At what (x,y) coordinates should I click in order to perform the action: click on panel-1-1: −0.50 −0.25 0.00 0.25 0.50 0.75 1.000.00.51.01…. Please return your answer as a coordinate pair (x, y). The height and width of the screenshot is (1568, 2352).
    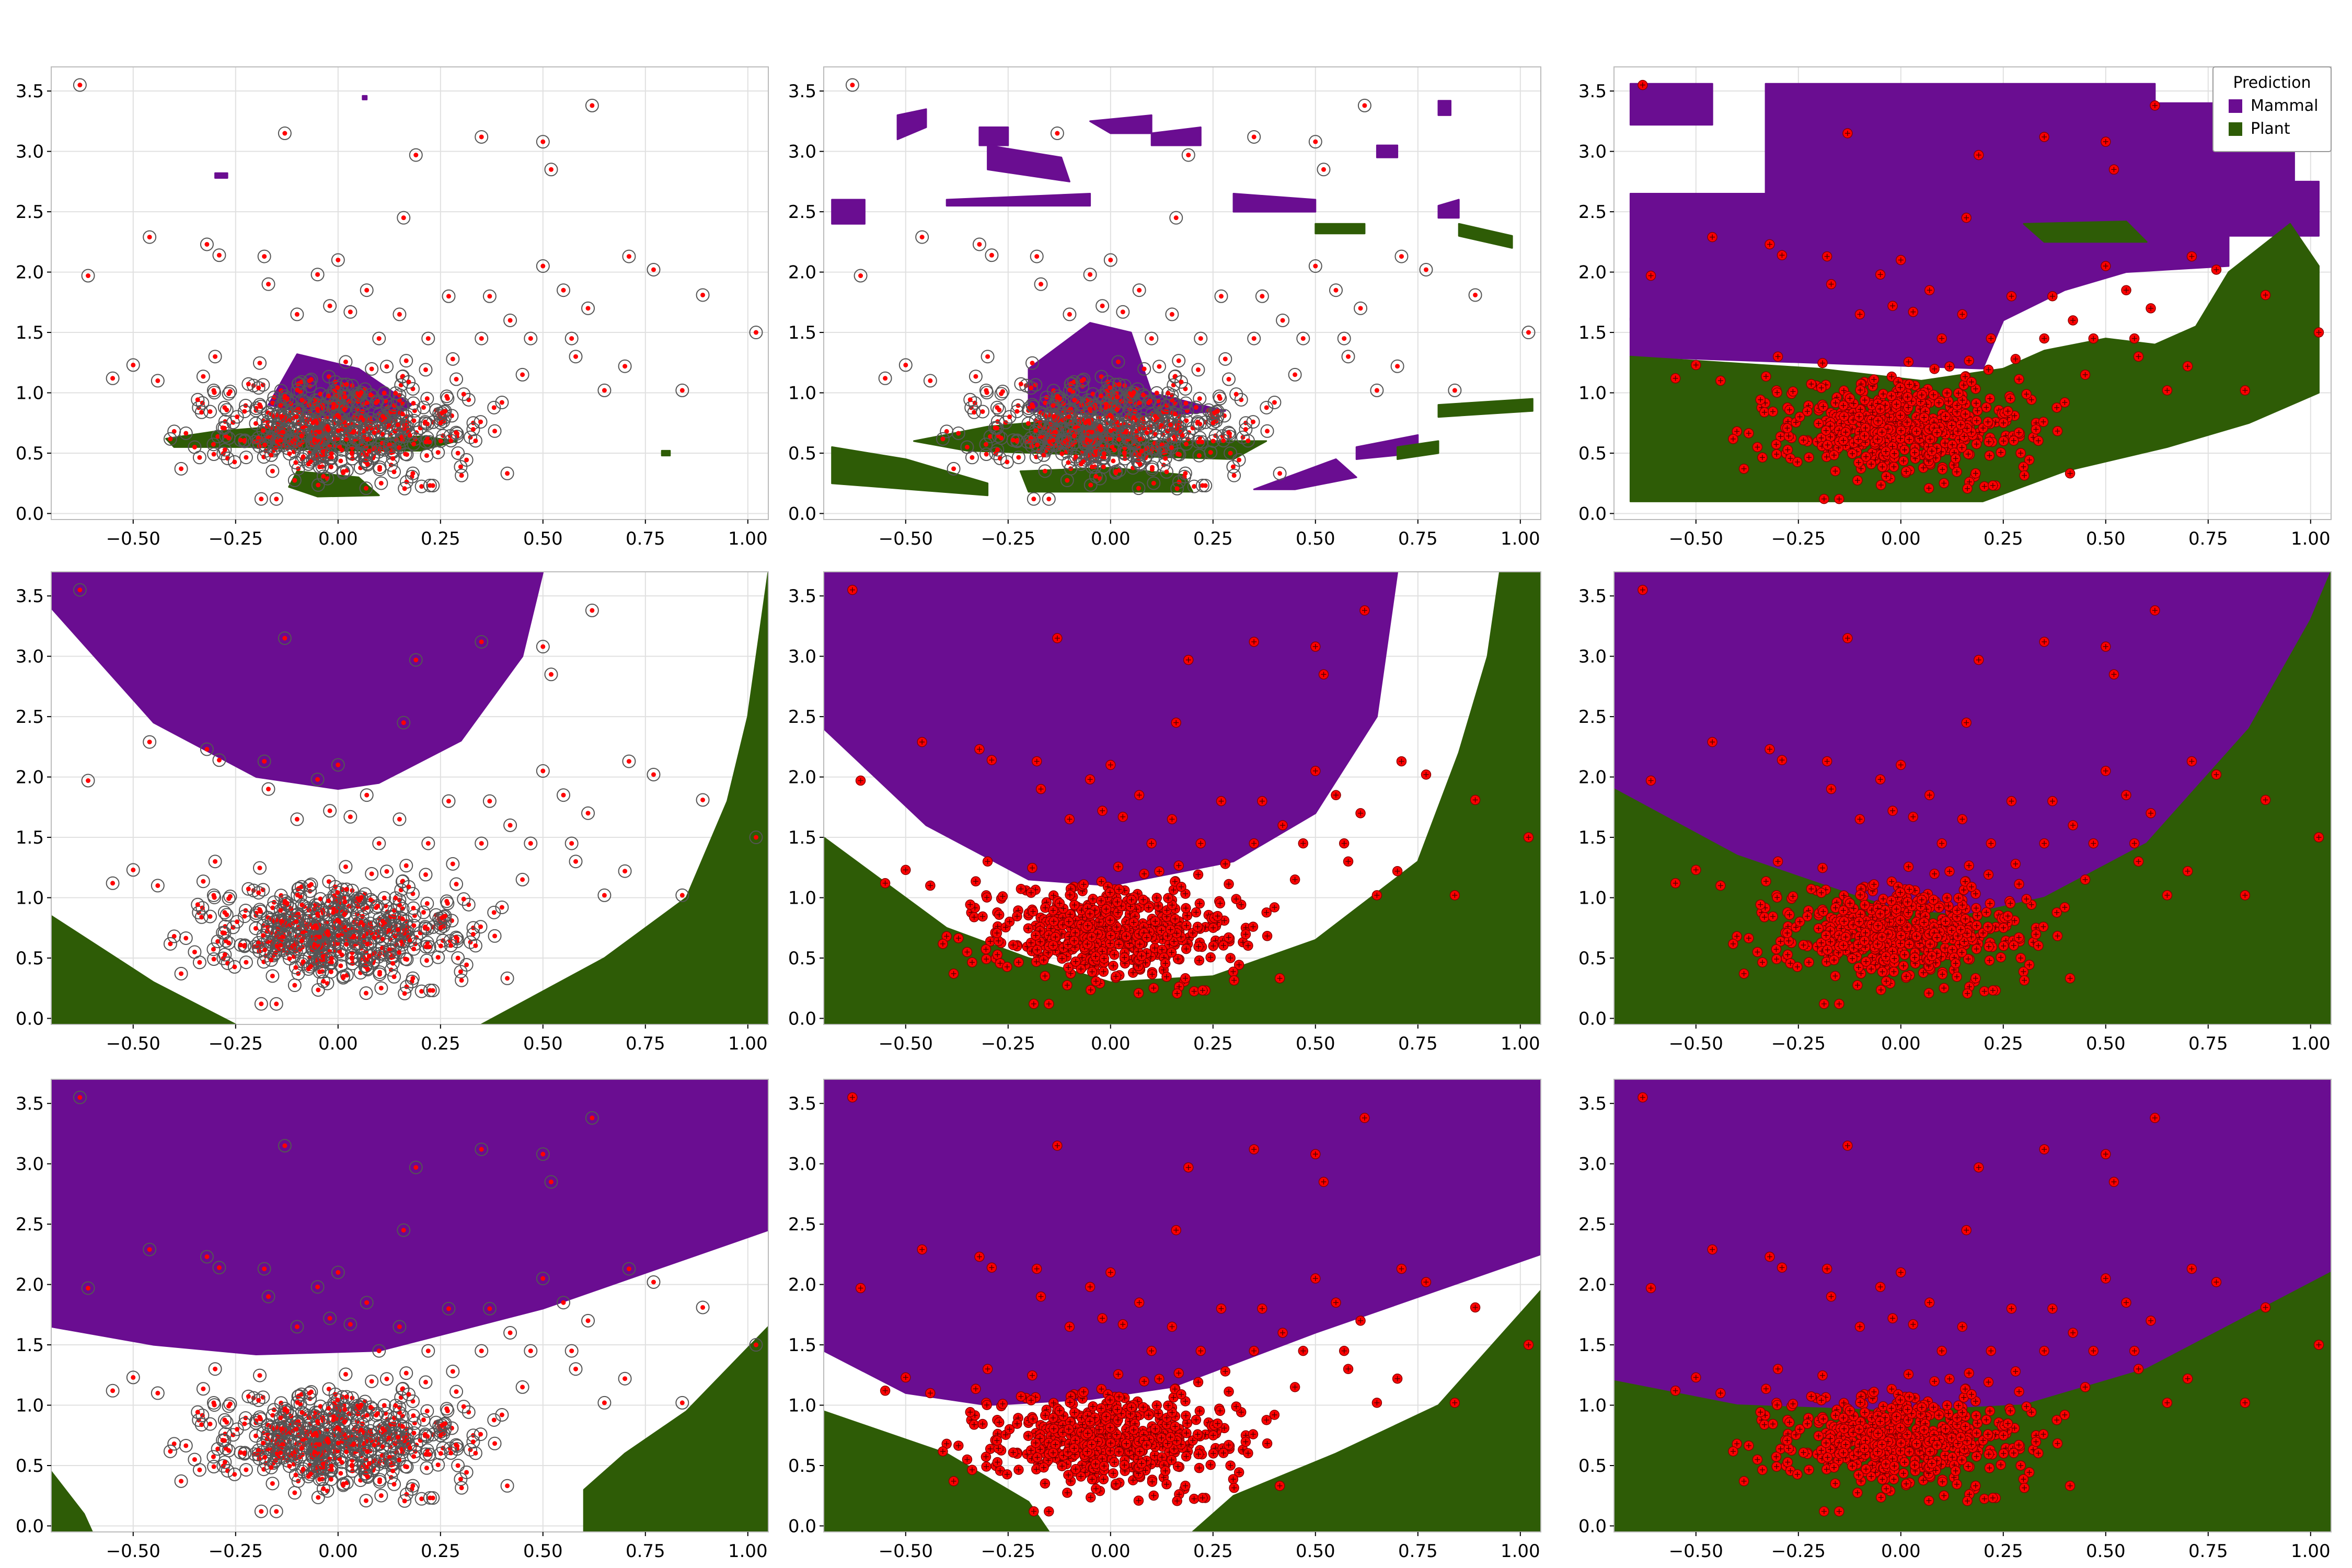
    Looking at the image, I should click on (392, 307).